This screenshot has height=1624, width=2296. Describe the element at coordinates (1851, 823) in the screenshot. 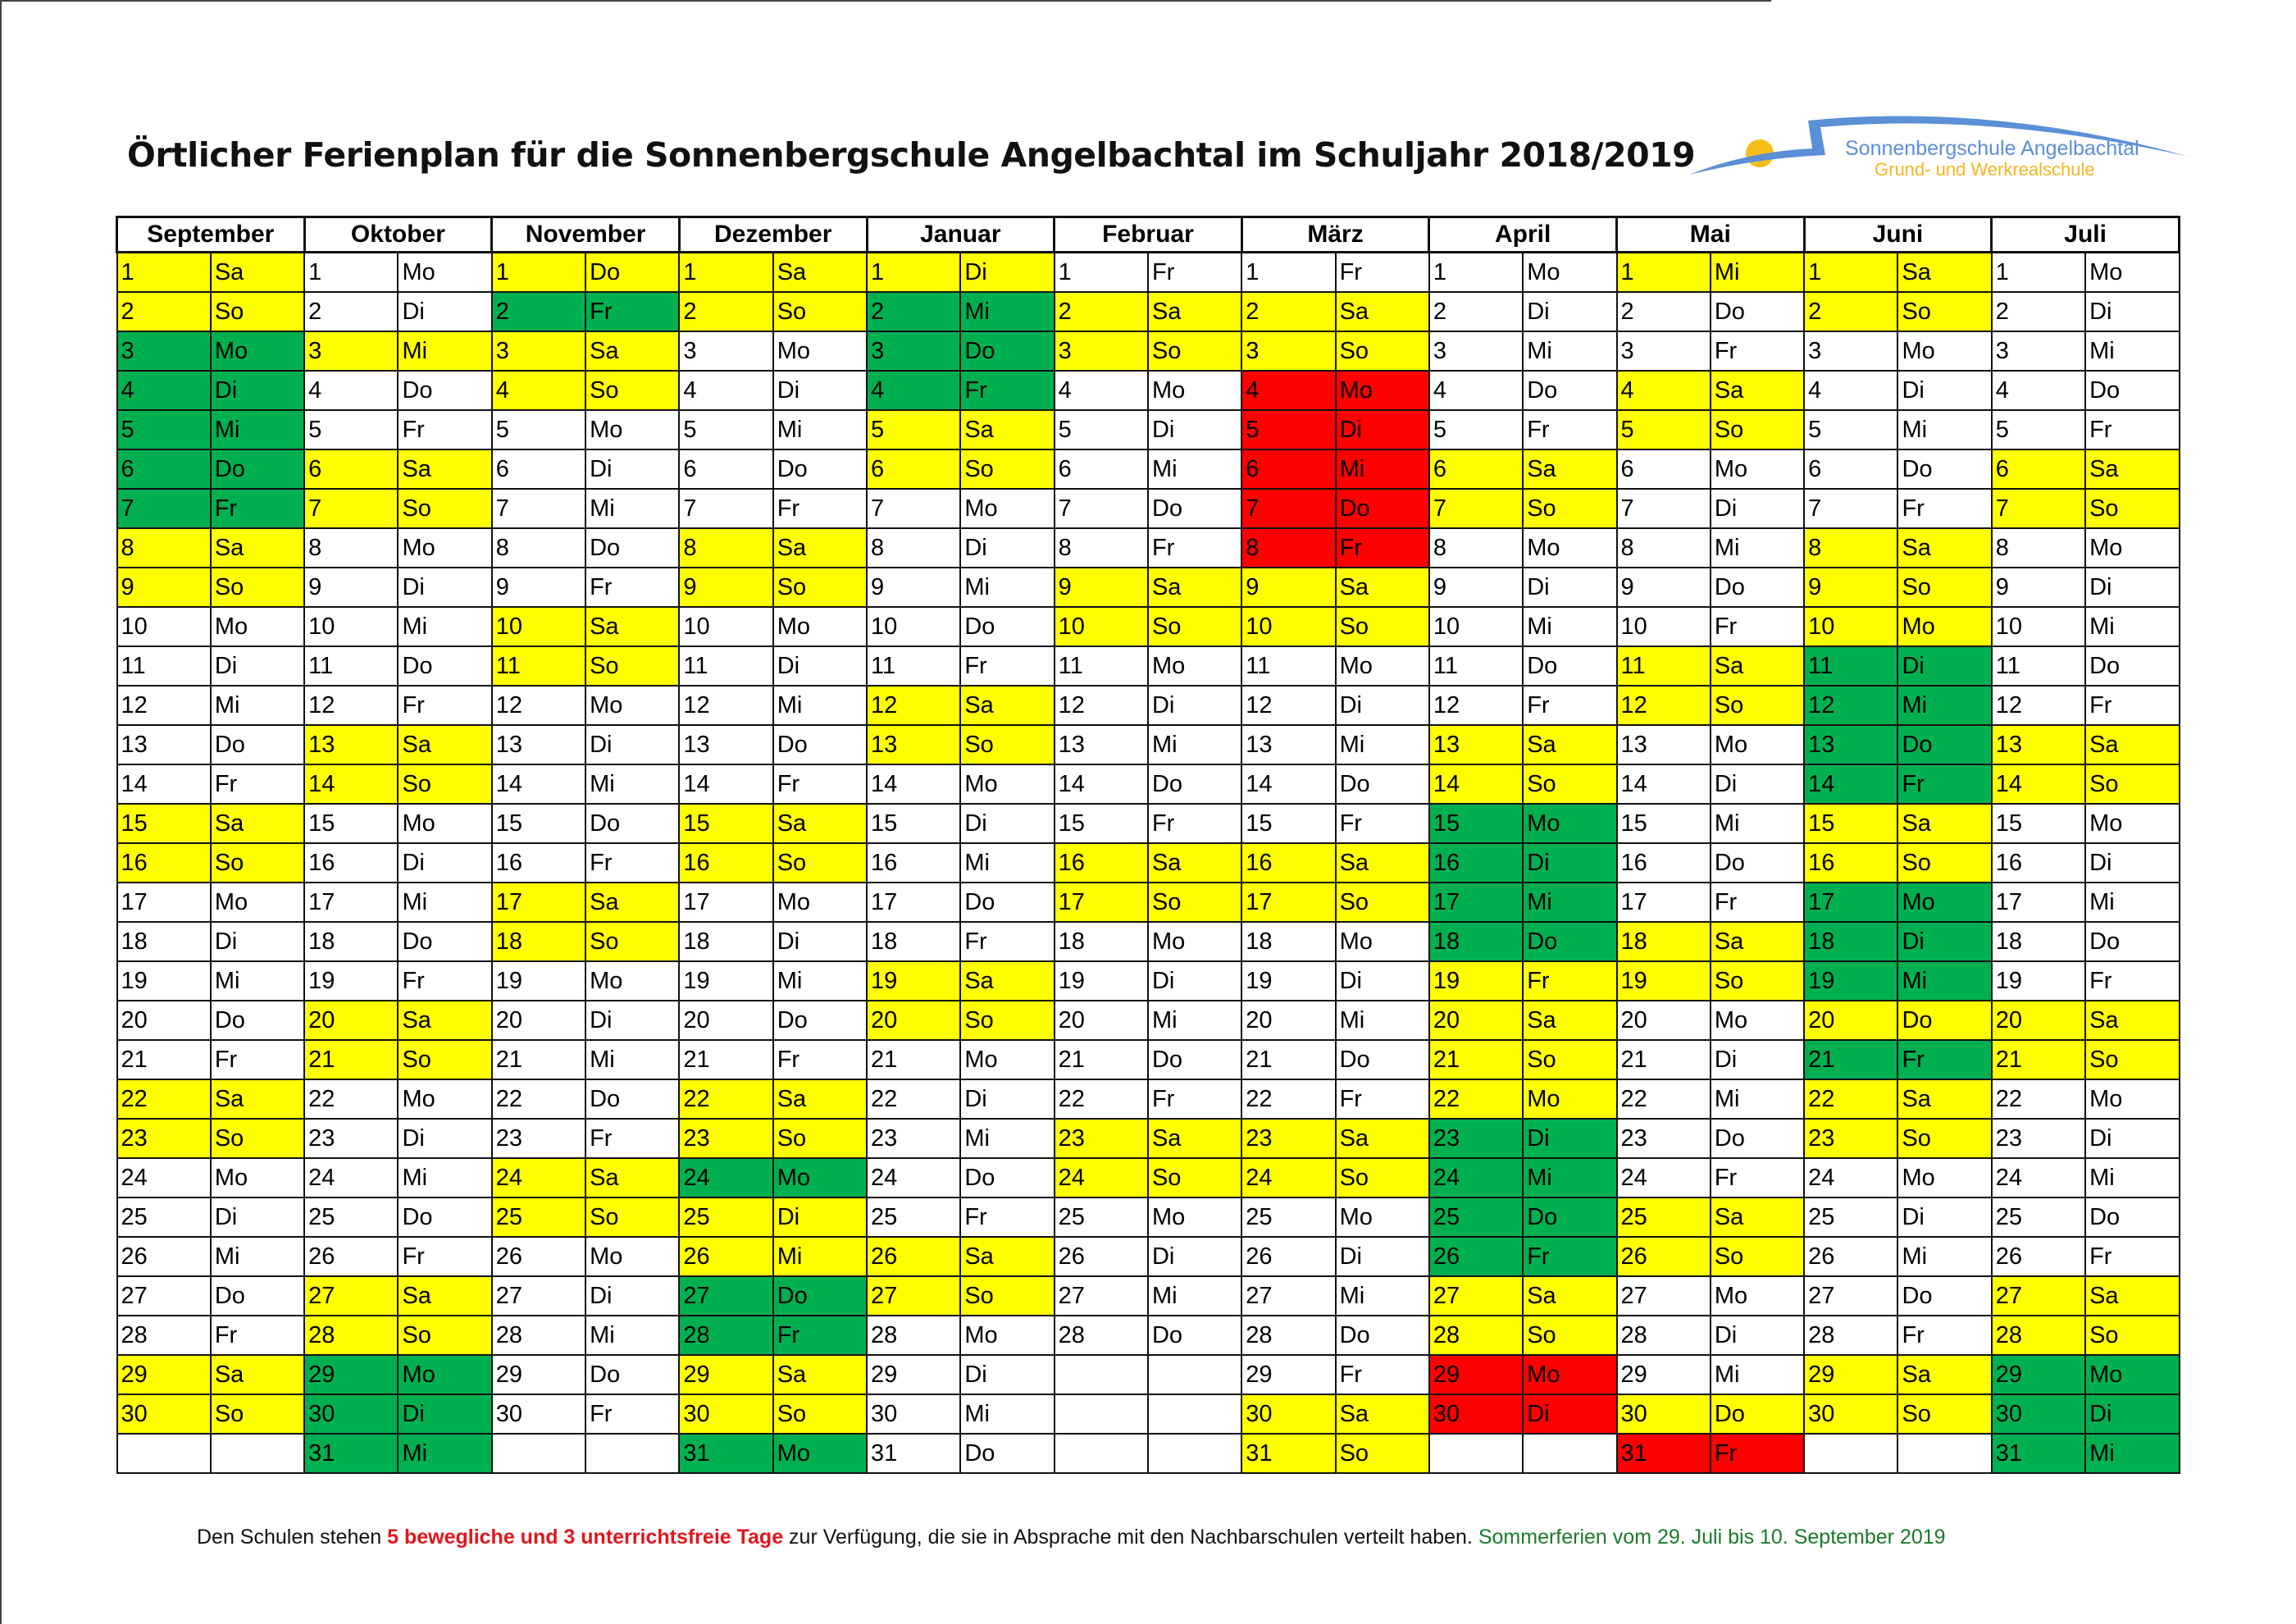

I see `day-number: 15` at that location.